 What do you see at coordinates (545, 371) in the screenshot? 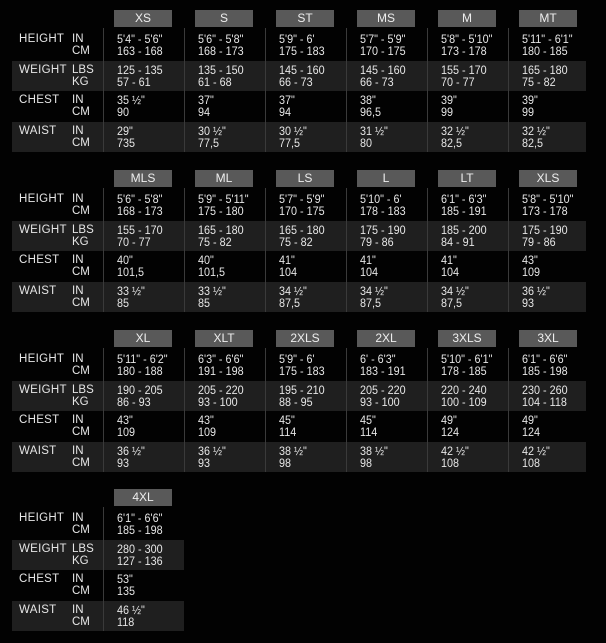
I see `cell-value: 185 - 198` at bounding box center [545, 371].